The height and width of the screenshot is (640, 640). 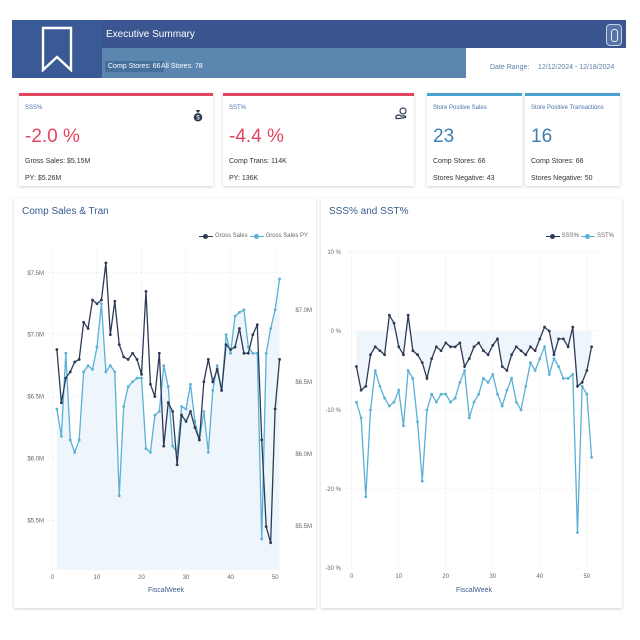 I want to click on kpi-name: Store Positive Sales, so click(x=460, y=108).